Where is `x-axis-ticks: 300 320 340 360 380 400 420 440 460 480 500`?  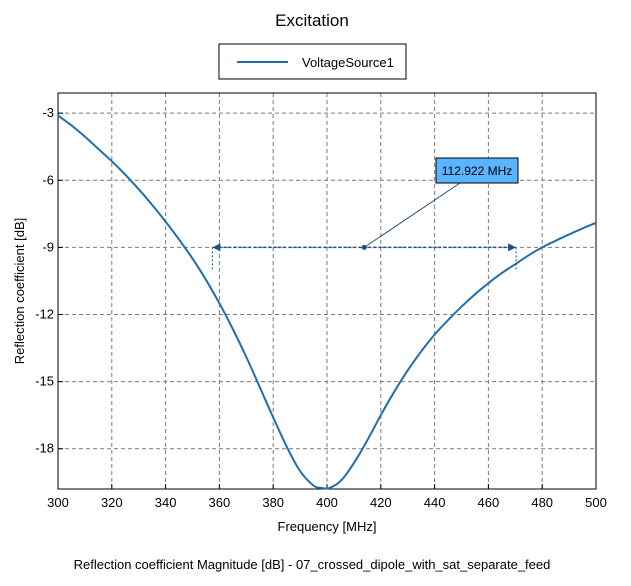
x-axis-ticks: 300 320 340 360 380 400 420 440 460 480 500 is located at coordinates (327, 497).